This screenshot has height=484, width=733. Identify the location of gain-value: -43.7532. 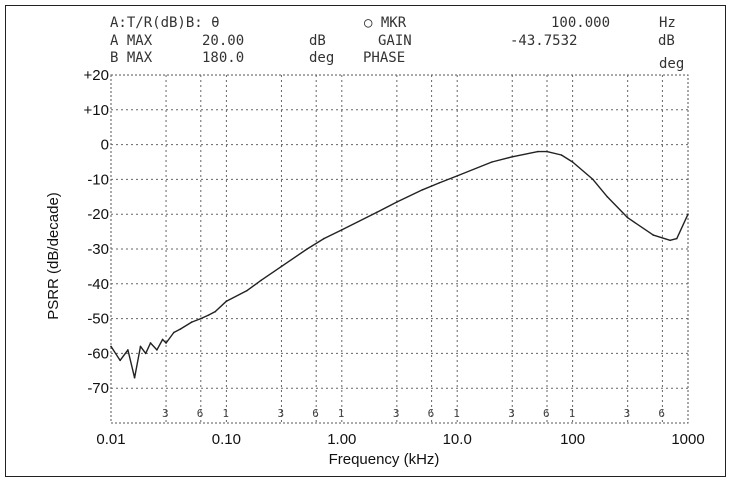
(543, 41).